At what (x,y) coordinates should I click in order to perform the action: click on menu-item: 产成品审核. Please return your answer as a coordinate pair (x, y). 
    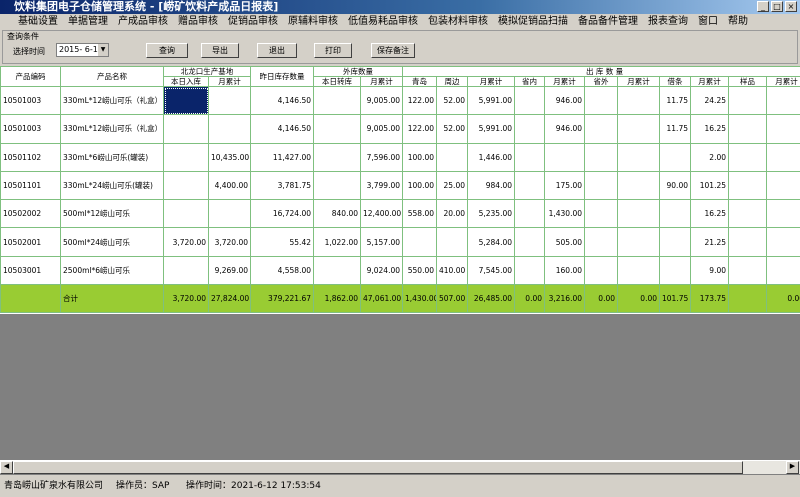
    Looking at the image, I should click on (143, 22).